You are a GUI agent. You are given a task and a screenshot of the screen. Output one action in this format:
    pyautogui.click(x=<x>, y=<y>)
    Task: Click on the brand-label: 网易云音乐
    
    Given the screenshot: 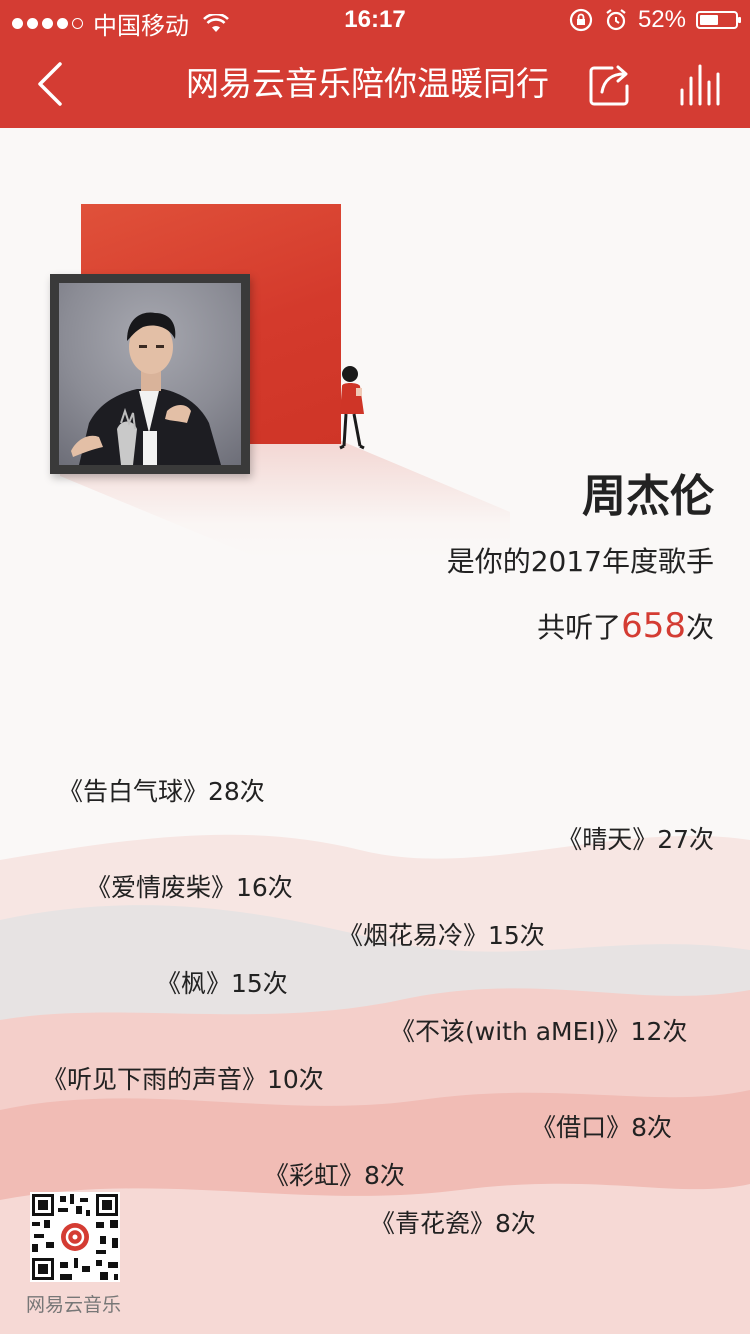 What is the action you would take?
    pyautogui.click(x=74, y=1305)
    